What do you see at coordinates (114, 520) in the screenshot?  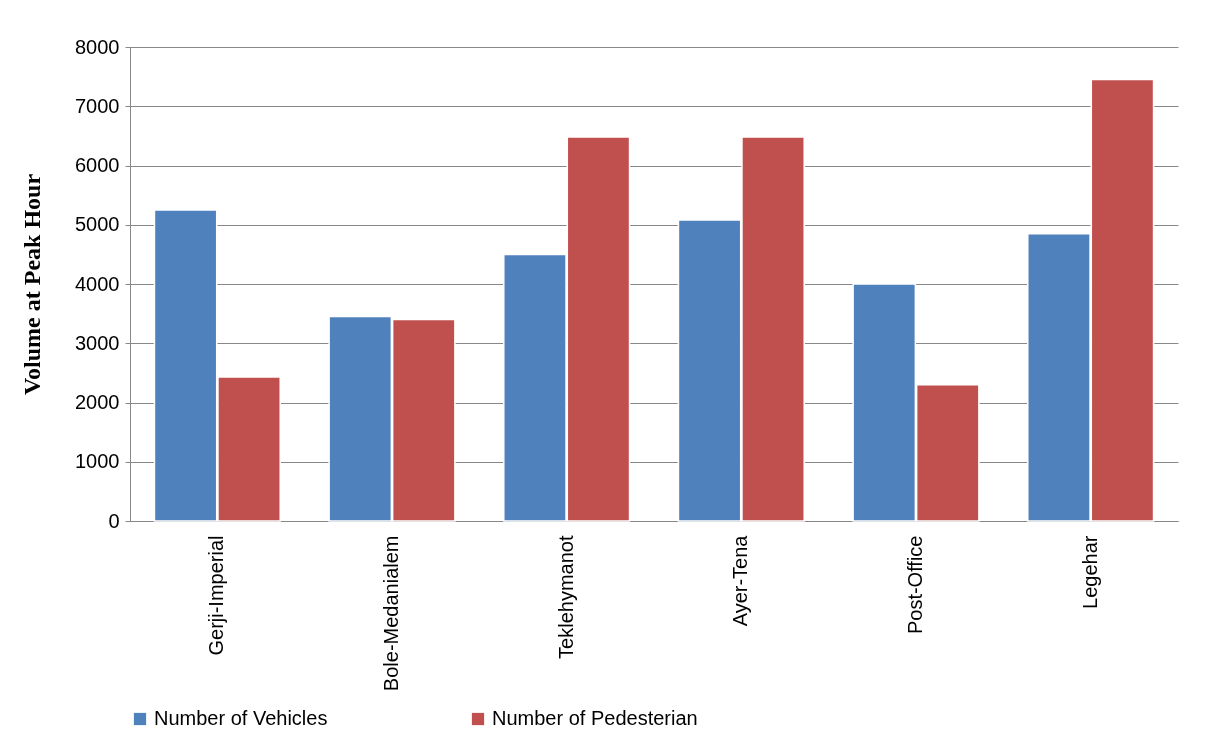 I see `y-tick-label: 0` at bounding box center [114, 520].